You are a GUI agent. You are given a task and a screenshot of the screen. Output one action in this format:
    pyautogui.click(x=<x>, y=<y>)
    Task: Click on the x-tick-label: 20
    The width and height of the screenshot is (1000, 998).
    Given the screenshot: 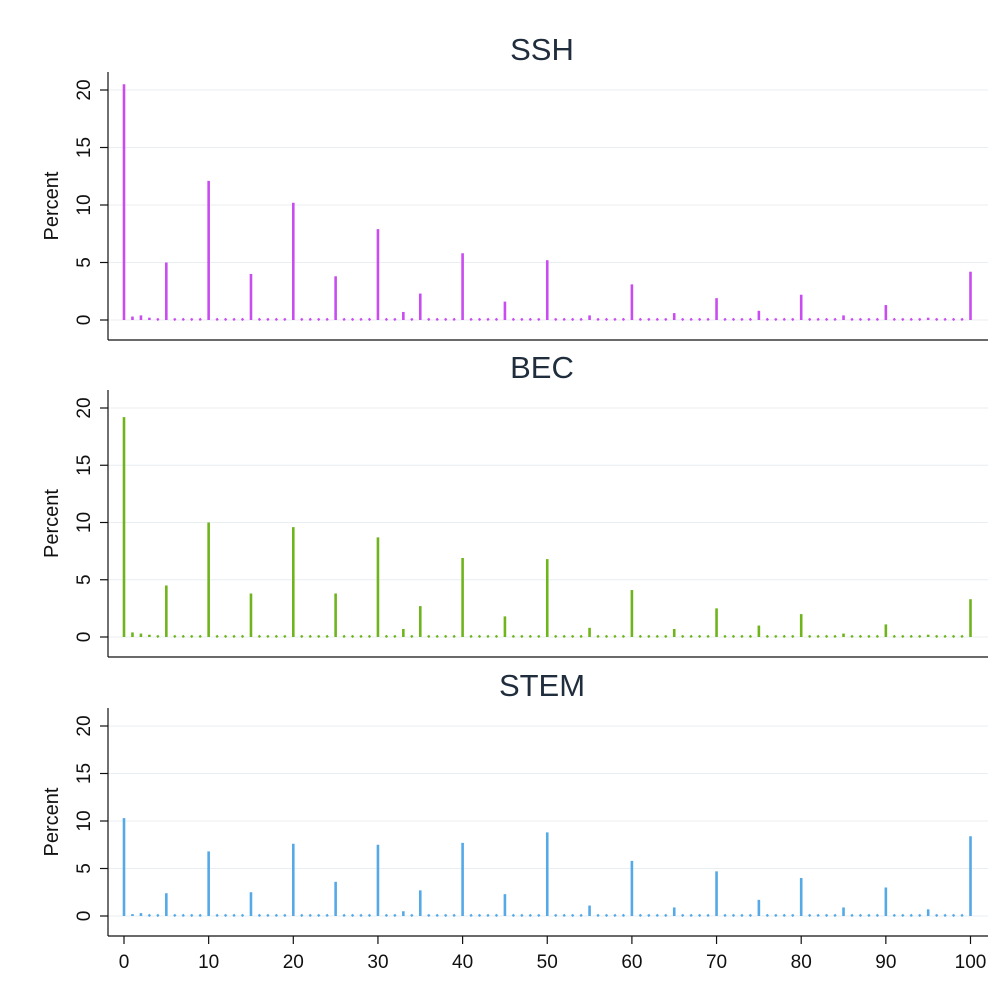 What is the action you would take?
    pyautogui.click(x=293, y=962)
    